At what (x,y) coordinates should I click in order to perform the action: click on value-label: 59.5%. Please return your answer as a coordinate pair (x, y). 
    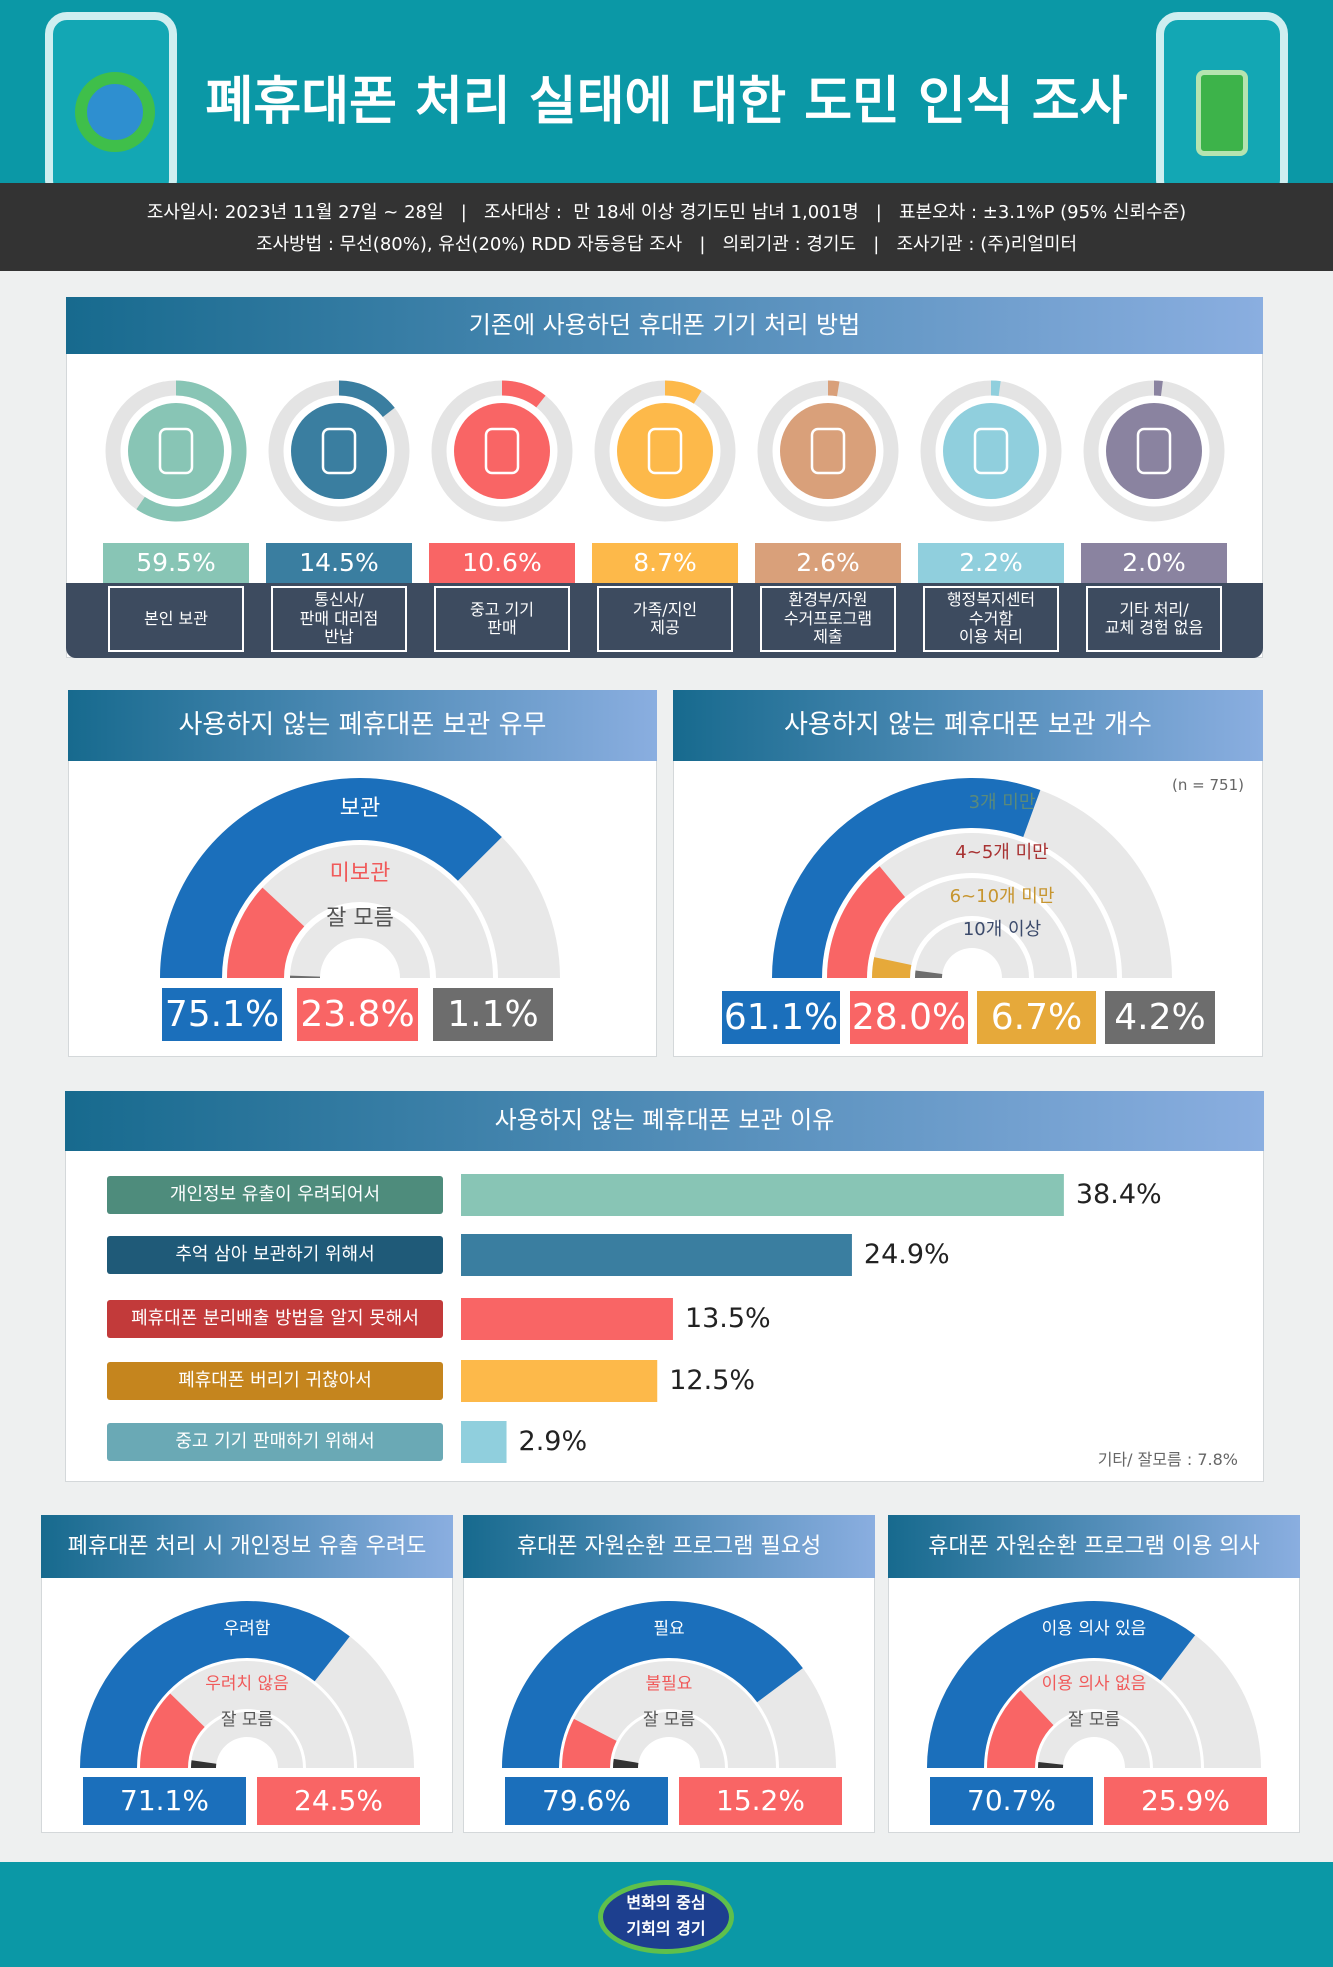
    Looking at the image, I should click on (176, 563).